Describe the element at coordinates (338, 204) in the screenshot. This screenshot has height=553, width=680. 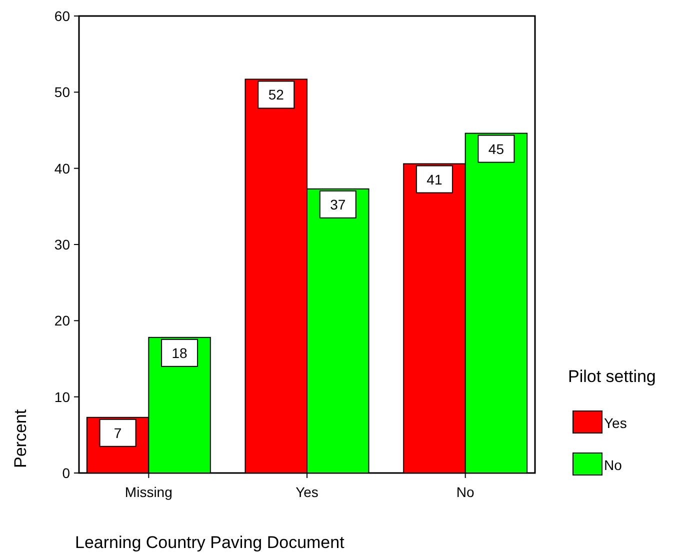
I see `data-label: 37` at that location.